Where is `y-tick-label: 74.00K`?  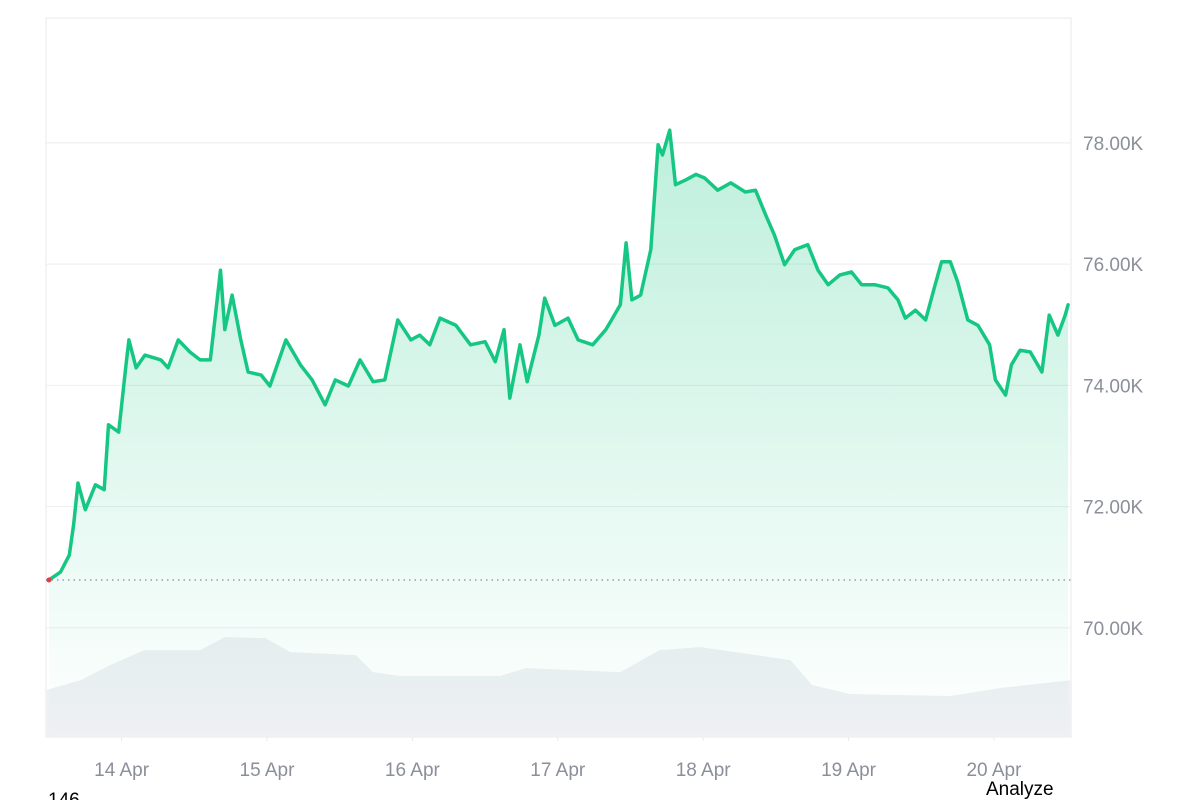
y-tick-label: 74.00K is located at coordinates (1113, 386).